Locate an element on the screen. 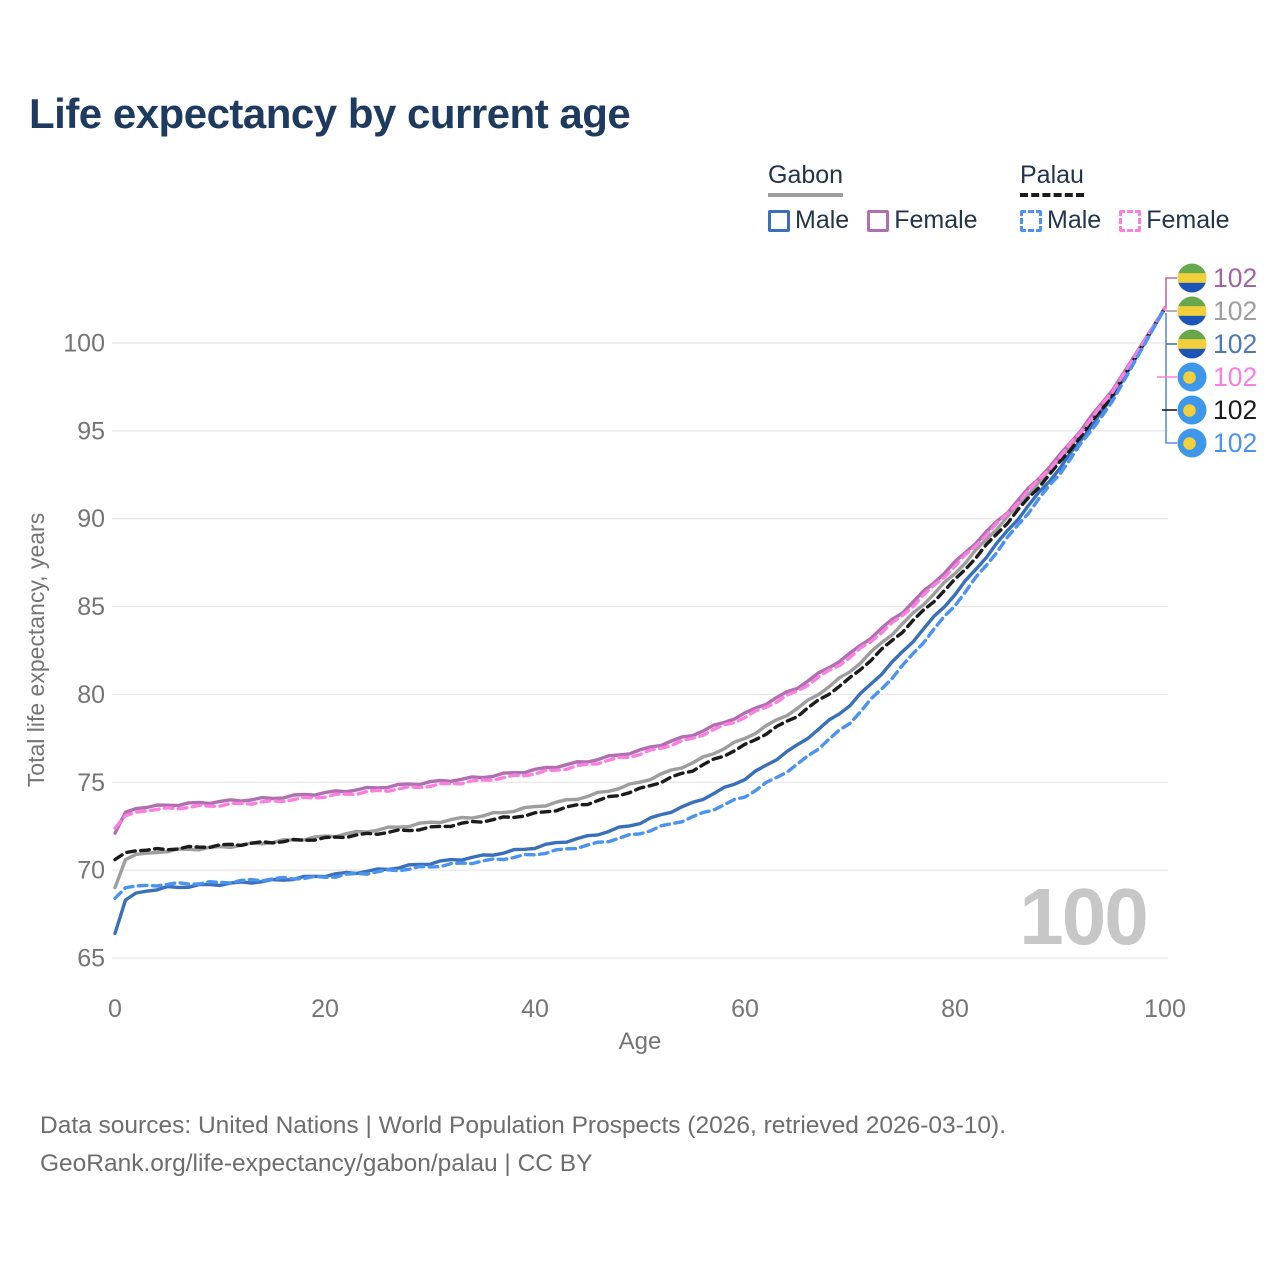 The width and height of the screenshot is (1280, 1280). legend-group-title-gabon: Gabon is located at coordinates (806, 179).